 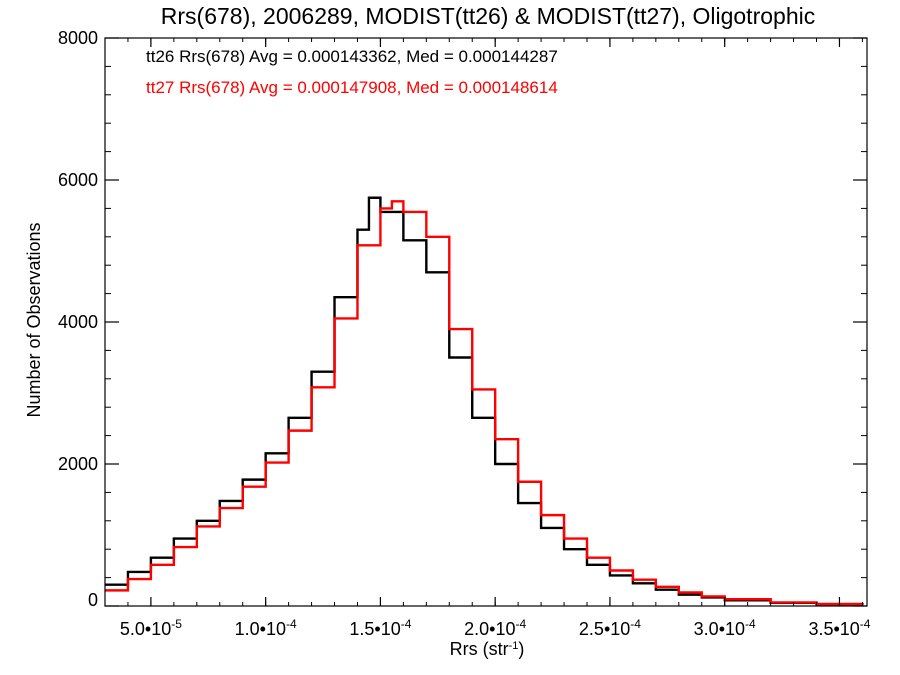 What do you see at coordinates (380, 628) in the screenshot?
I see `x-tick-label: 1.5•10-4` at bounding box center [380, 628].